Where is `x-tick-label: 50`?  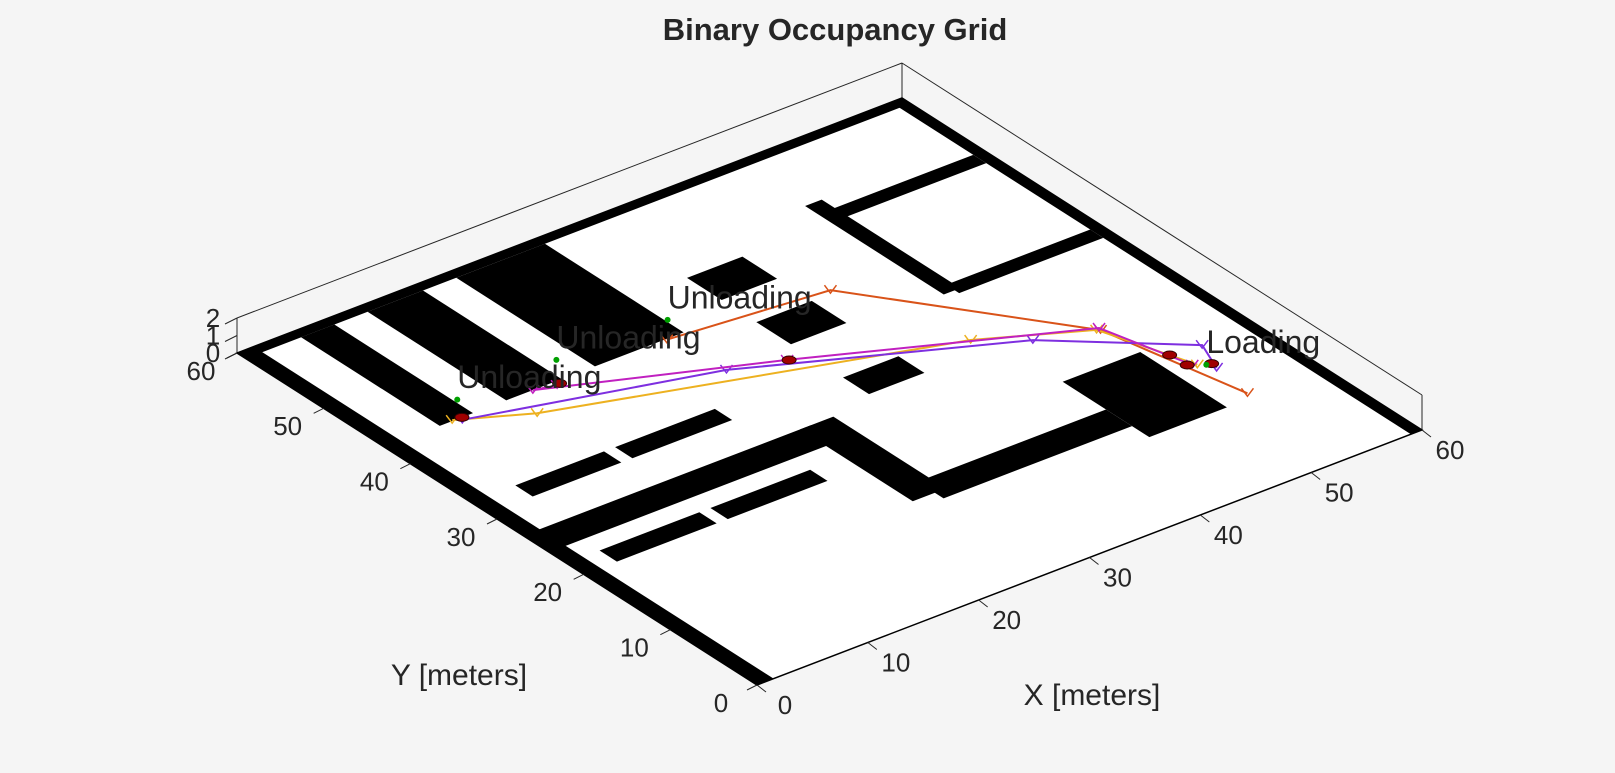 x-tick-label: 50 is located at coordinates (1339, 492).